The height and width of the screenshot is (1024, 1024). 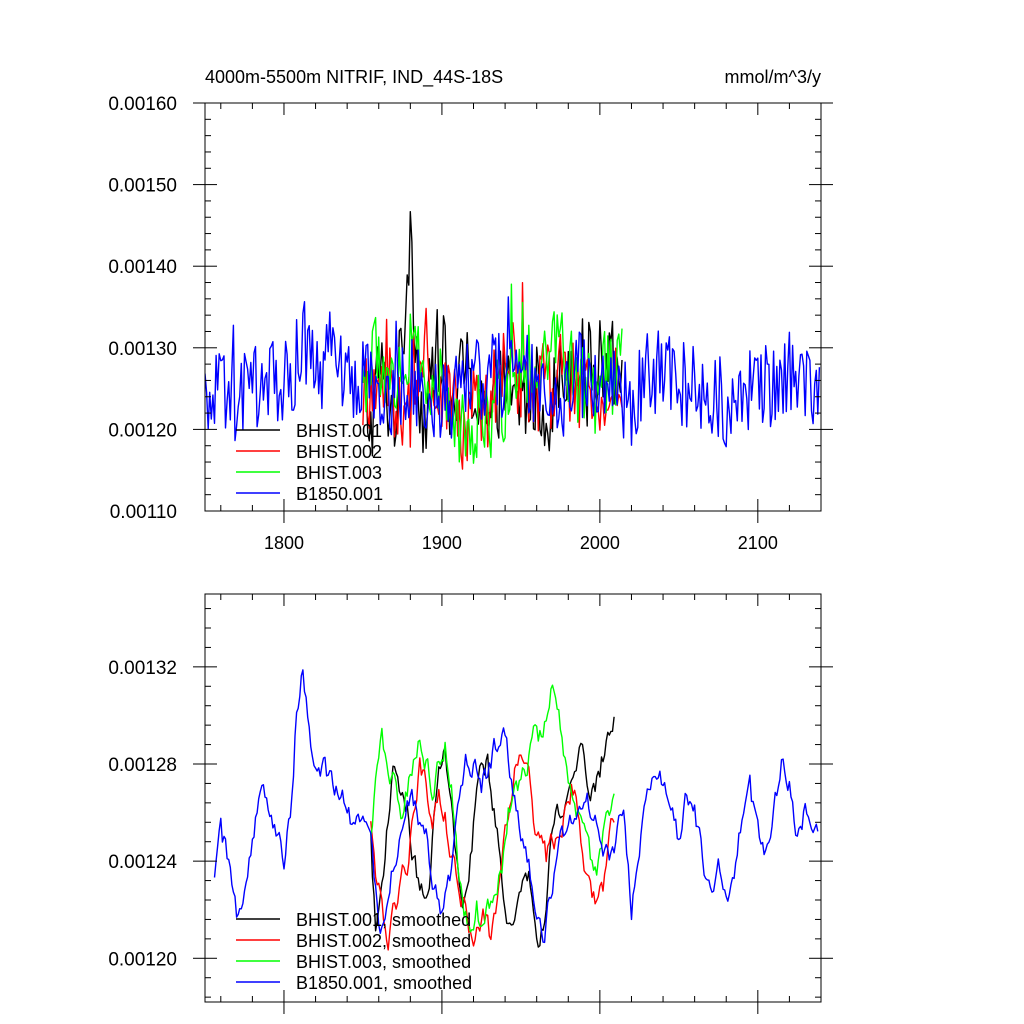 What do you see at coordinates (143, 512) in the screenshot?
I see `y-tick-label: 0.00110` at bounding box center [143, 512].